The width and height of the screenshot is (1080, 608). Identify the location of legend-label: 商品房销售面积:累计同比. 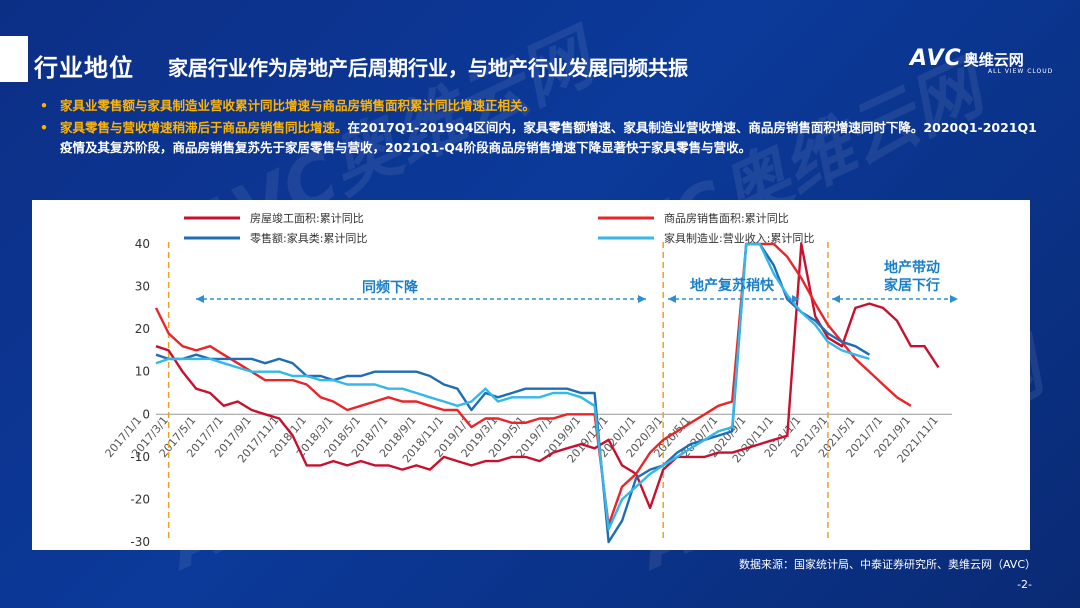
(726, 218).